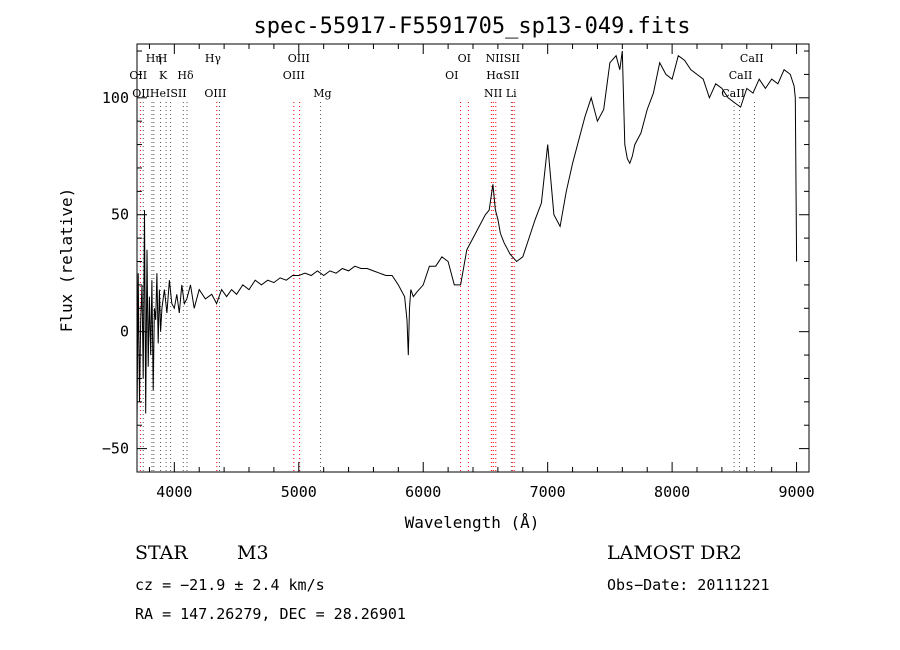 The width and height of the screenshot is (900, 650). What do you see at coordinates (115, 449) in the screenshot?
I see `y-tick-label-0: −50` at bounding box center [115, 449].